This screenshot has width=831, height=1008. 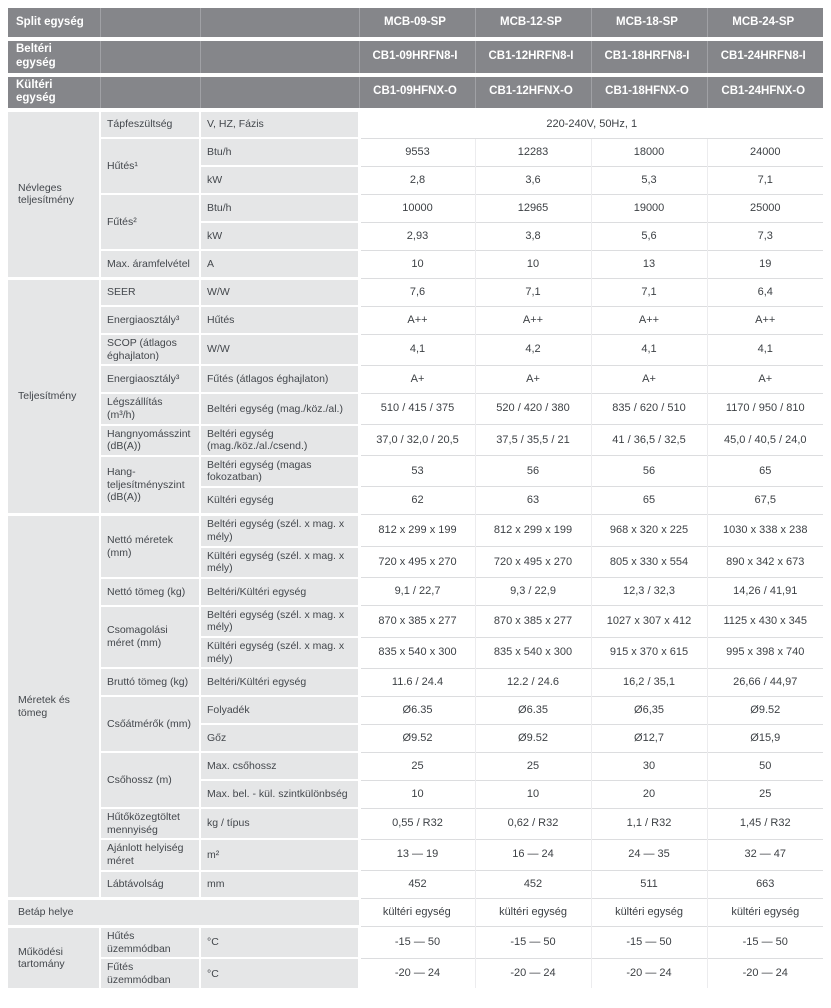 I want to click on row-unit: Fűtés (átlagos éghajlaton), so click(x=280, y=379).